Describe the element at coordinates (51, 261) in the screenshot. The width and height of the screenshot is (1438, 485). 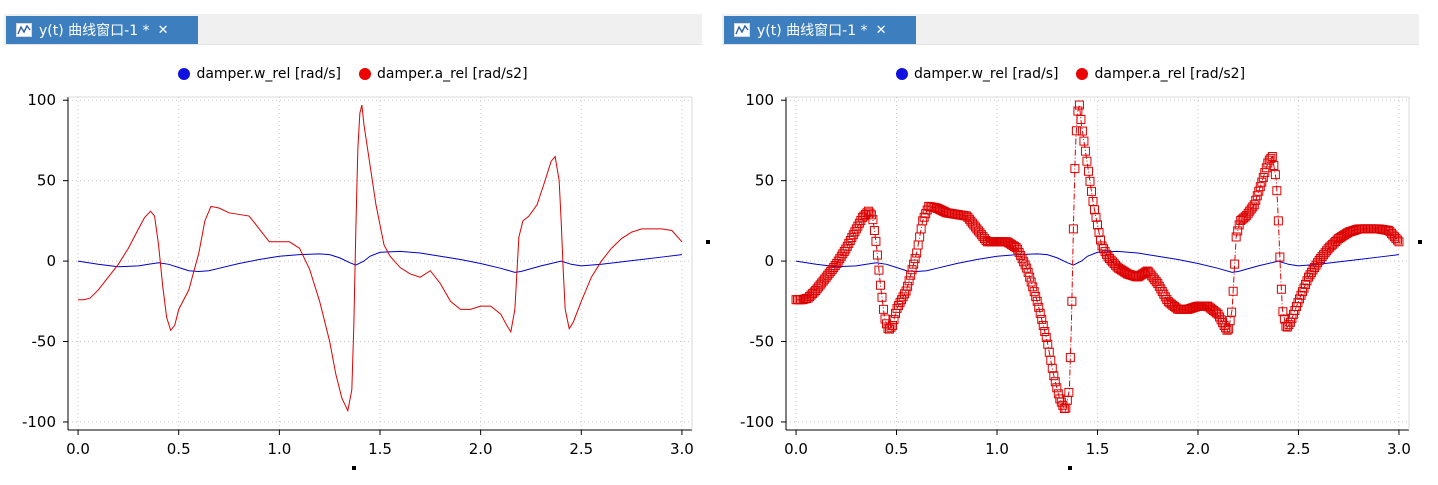
I see `y-tick-label: 0` at that location.